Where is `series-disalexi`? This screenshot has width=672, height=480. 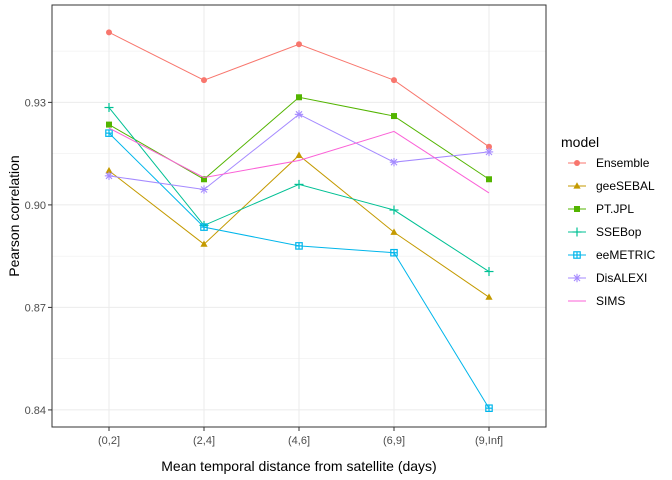 series-disalexi is located at coordinates (299, 152).